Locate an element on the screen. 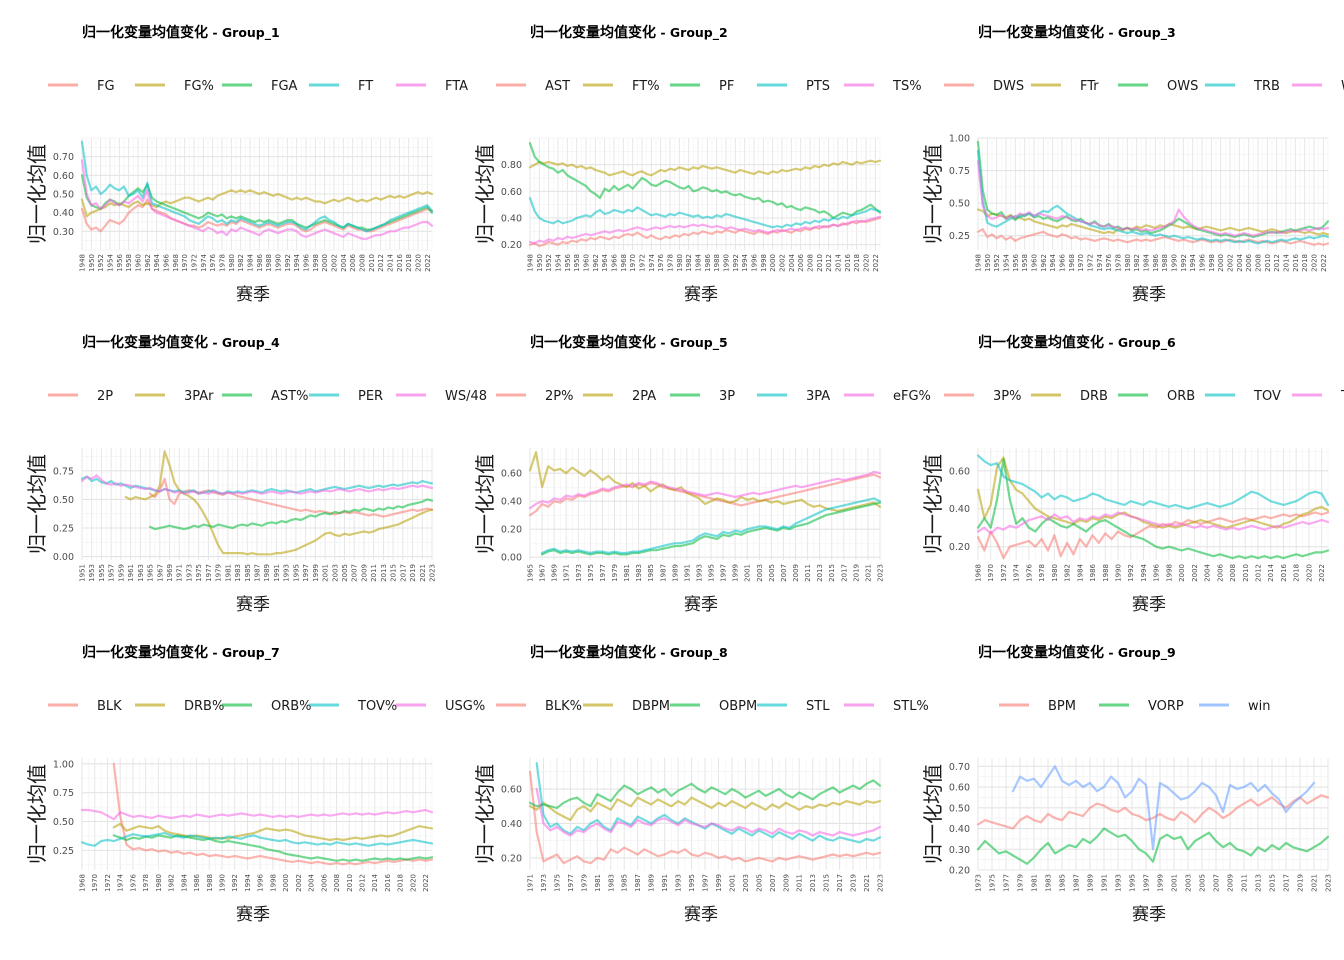  chart-title-main: 归一化变量均值变化 is located at coordinates (1041, 33).